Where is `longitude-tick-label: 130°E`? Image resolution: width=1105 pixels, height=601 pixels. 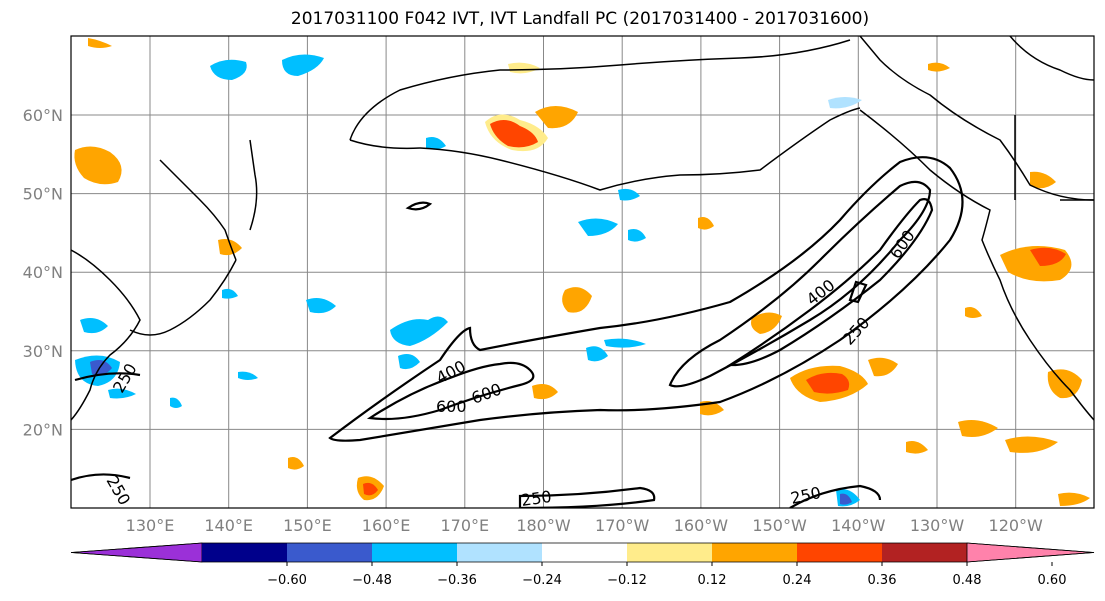 longitude-tick-label: 130°E is located at coordinates (150, 525).